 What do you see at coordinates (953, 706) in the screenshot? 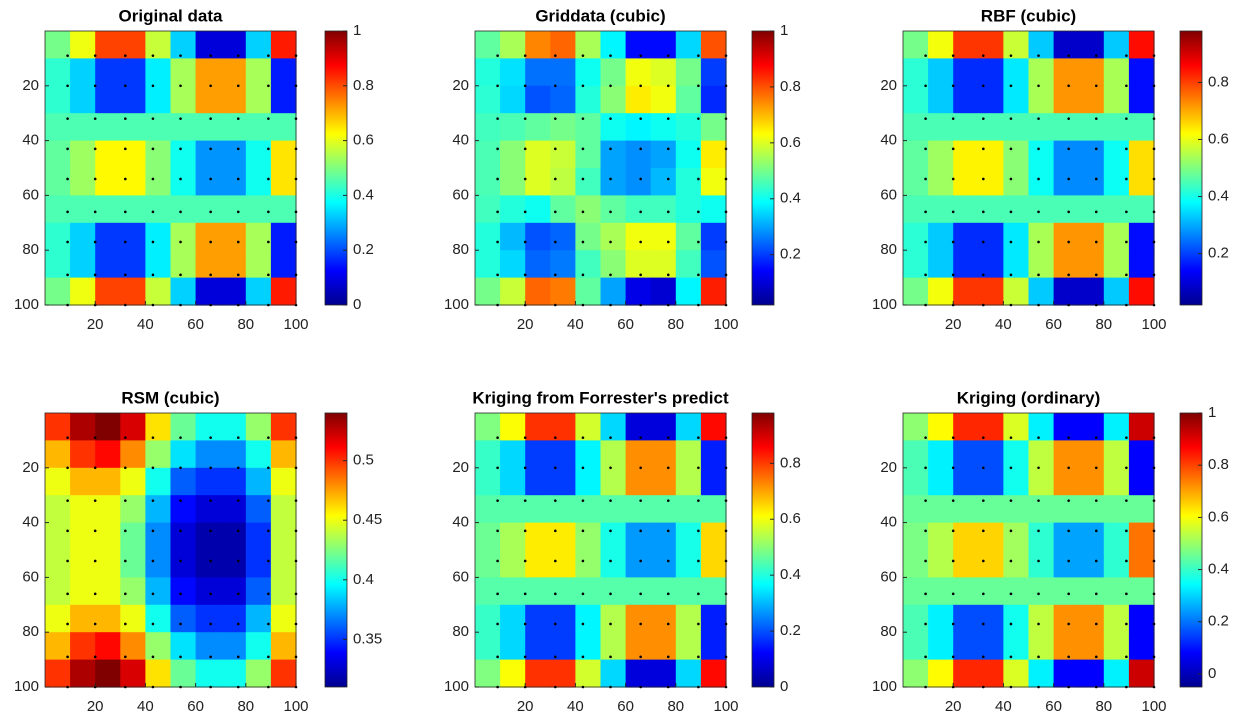
I see `x-tick-label: 20` at bounding box center [953, 706].